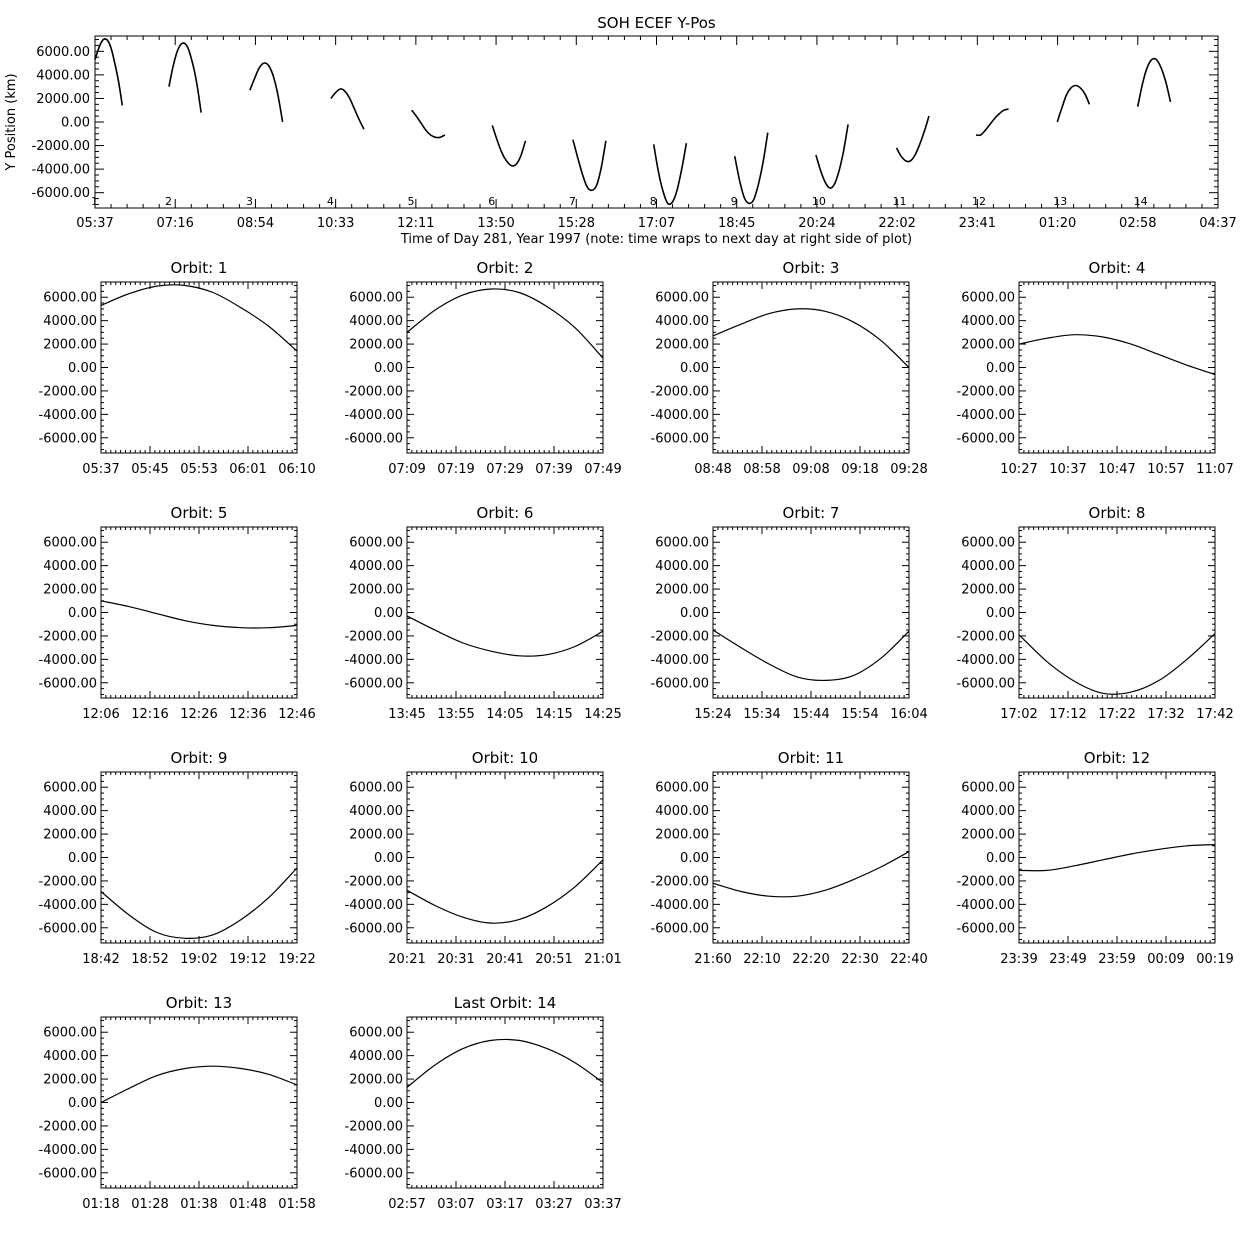 This screenshot has height=1250, width=1250. I want to click on orbit-marker-label: 7, so click(572, 201).